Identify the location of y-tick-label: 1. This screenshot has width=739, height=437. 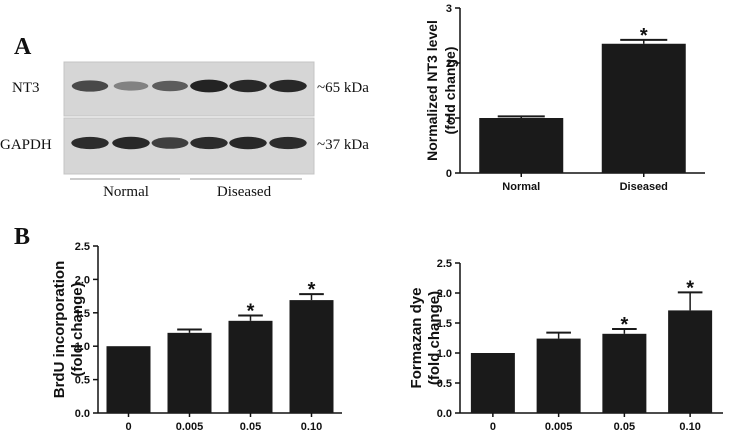
(449, 119).